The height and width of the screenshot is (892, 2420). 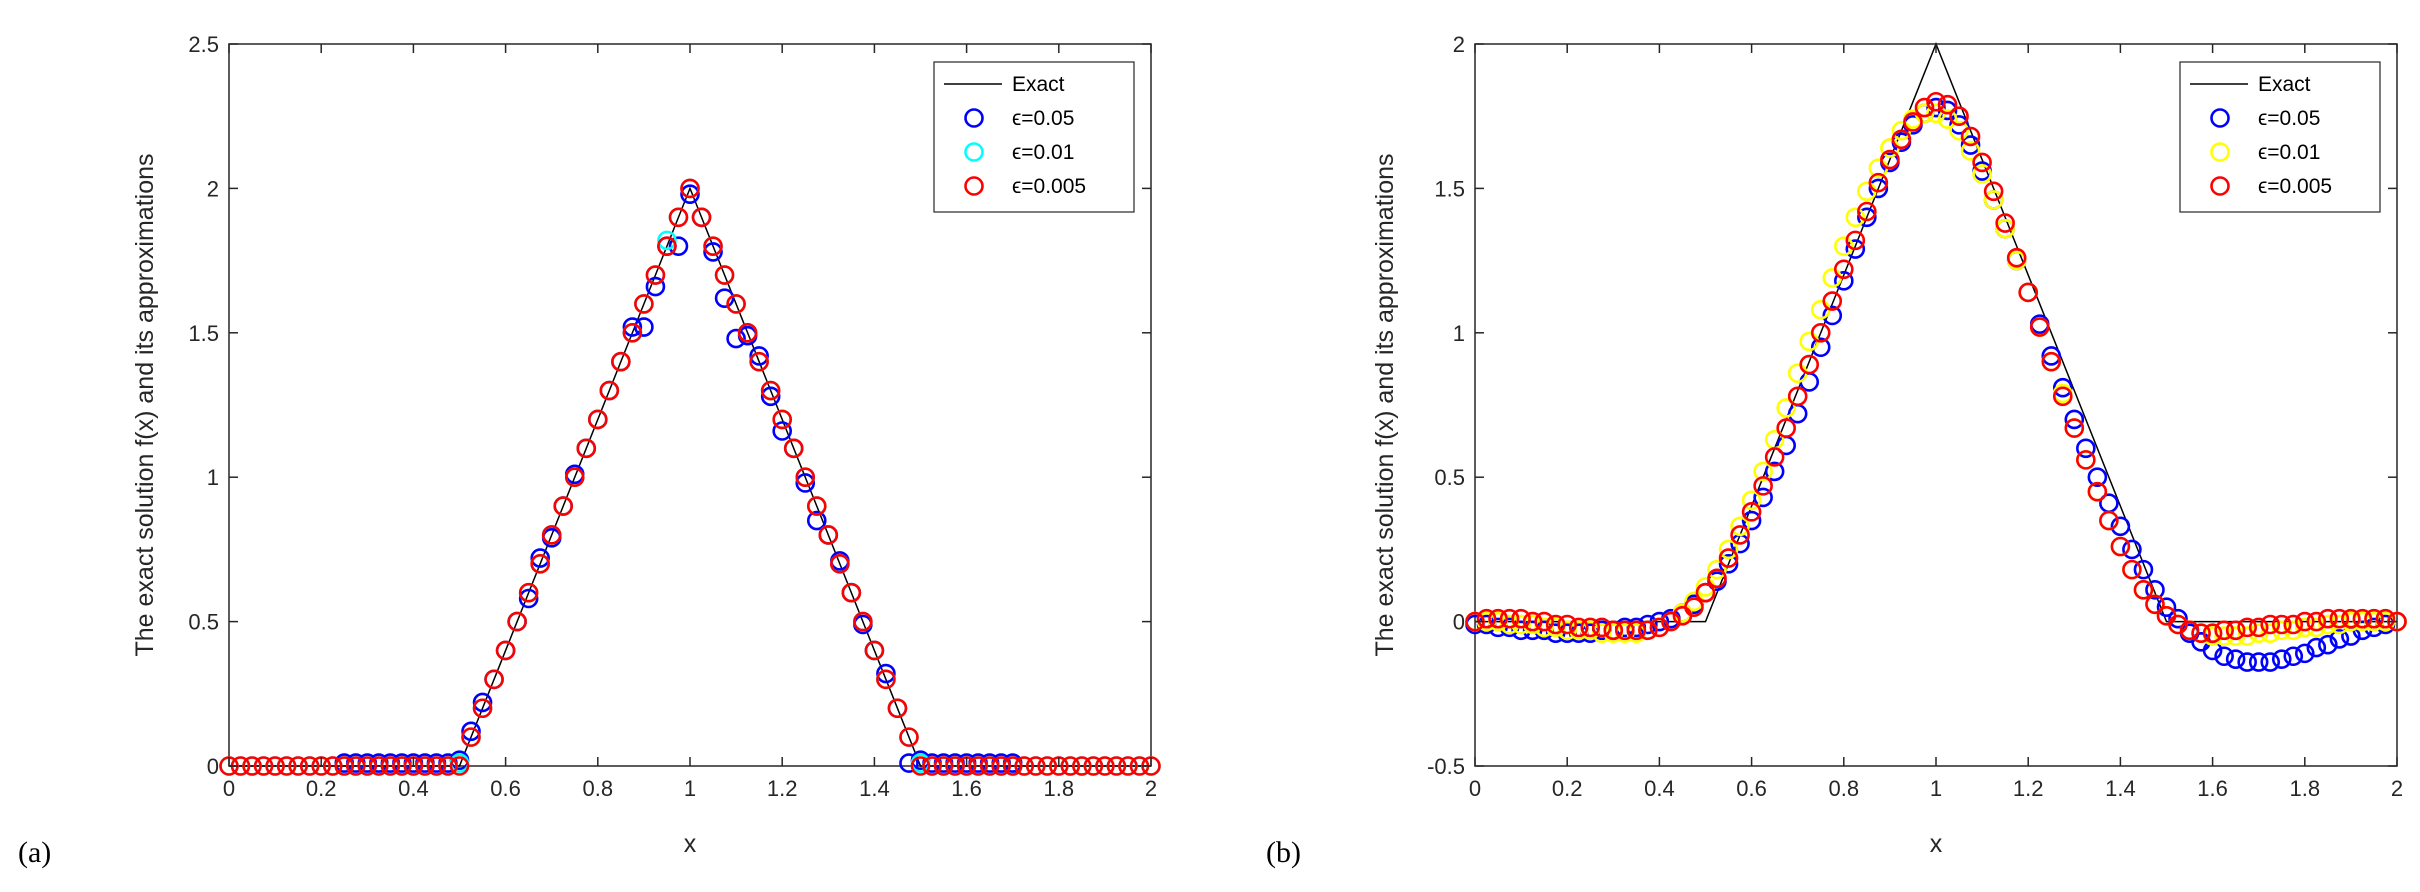 I want to click on xtick-label: 0.6, so click(x=1751, y=788).